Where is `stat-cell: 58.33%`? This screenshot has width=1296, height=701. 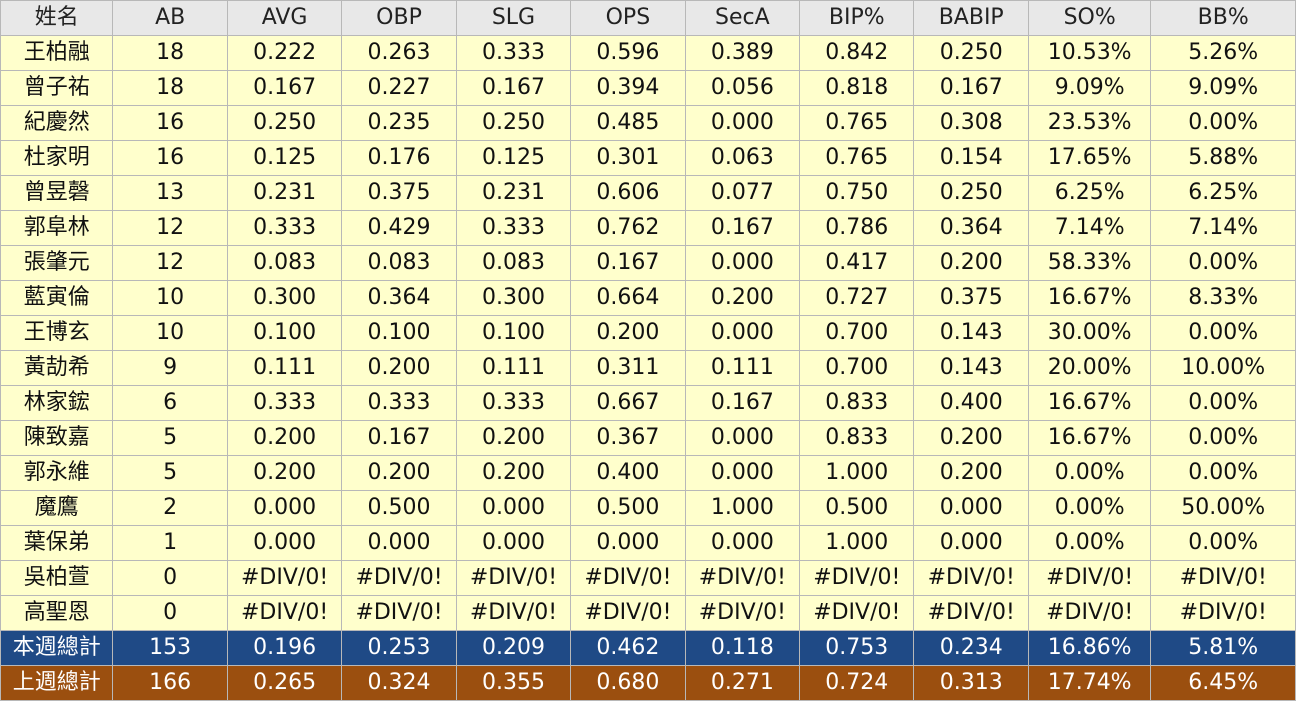 stat-cell: 58.33% is located at coordinates (1089, 263).